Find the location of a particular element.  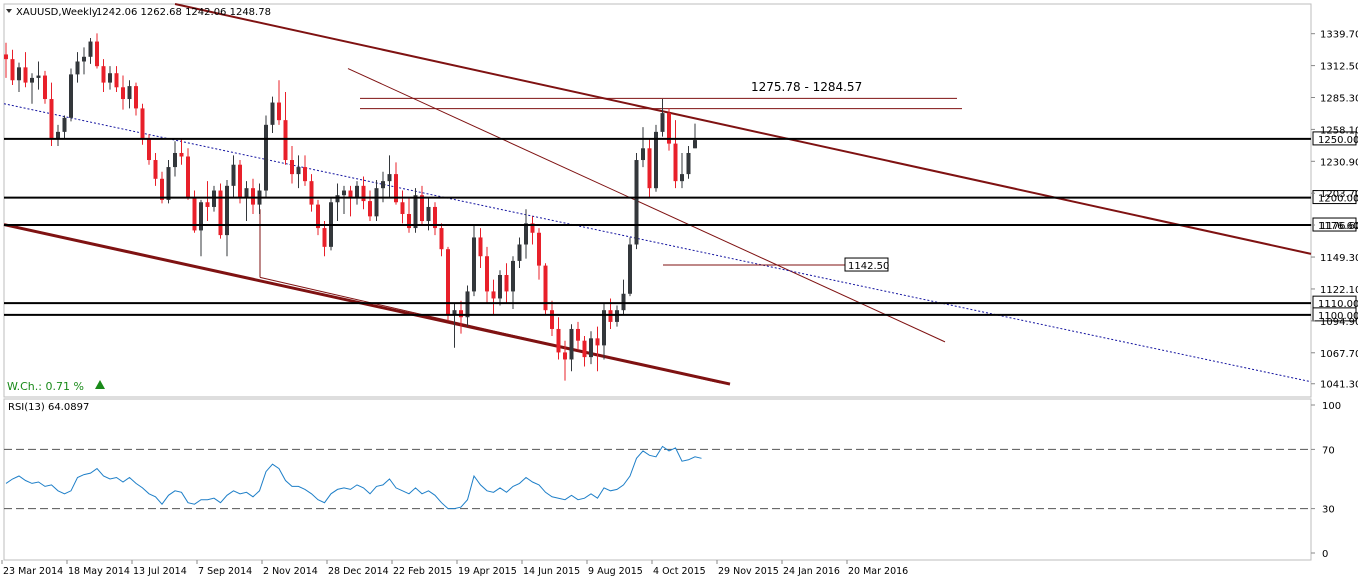

dropdown-arrow-icon is located at coordinates (9, 11).